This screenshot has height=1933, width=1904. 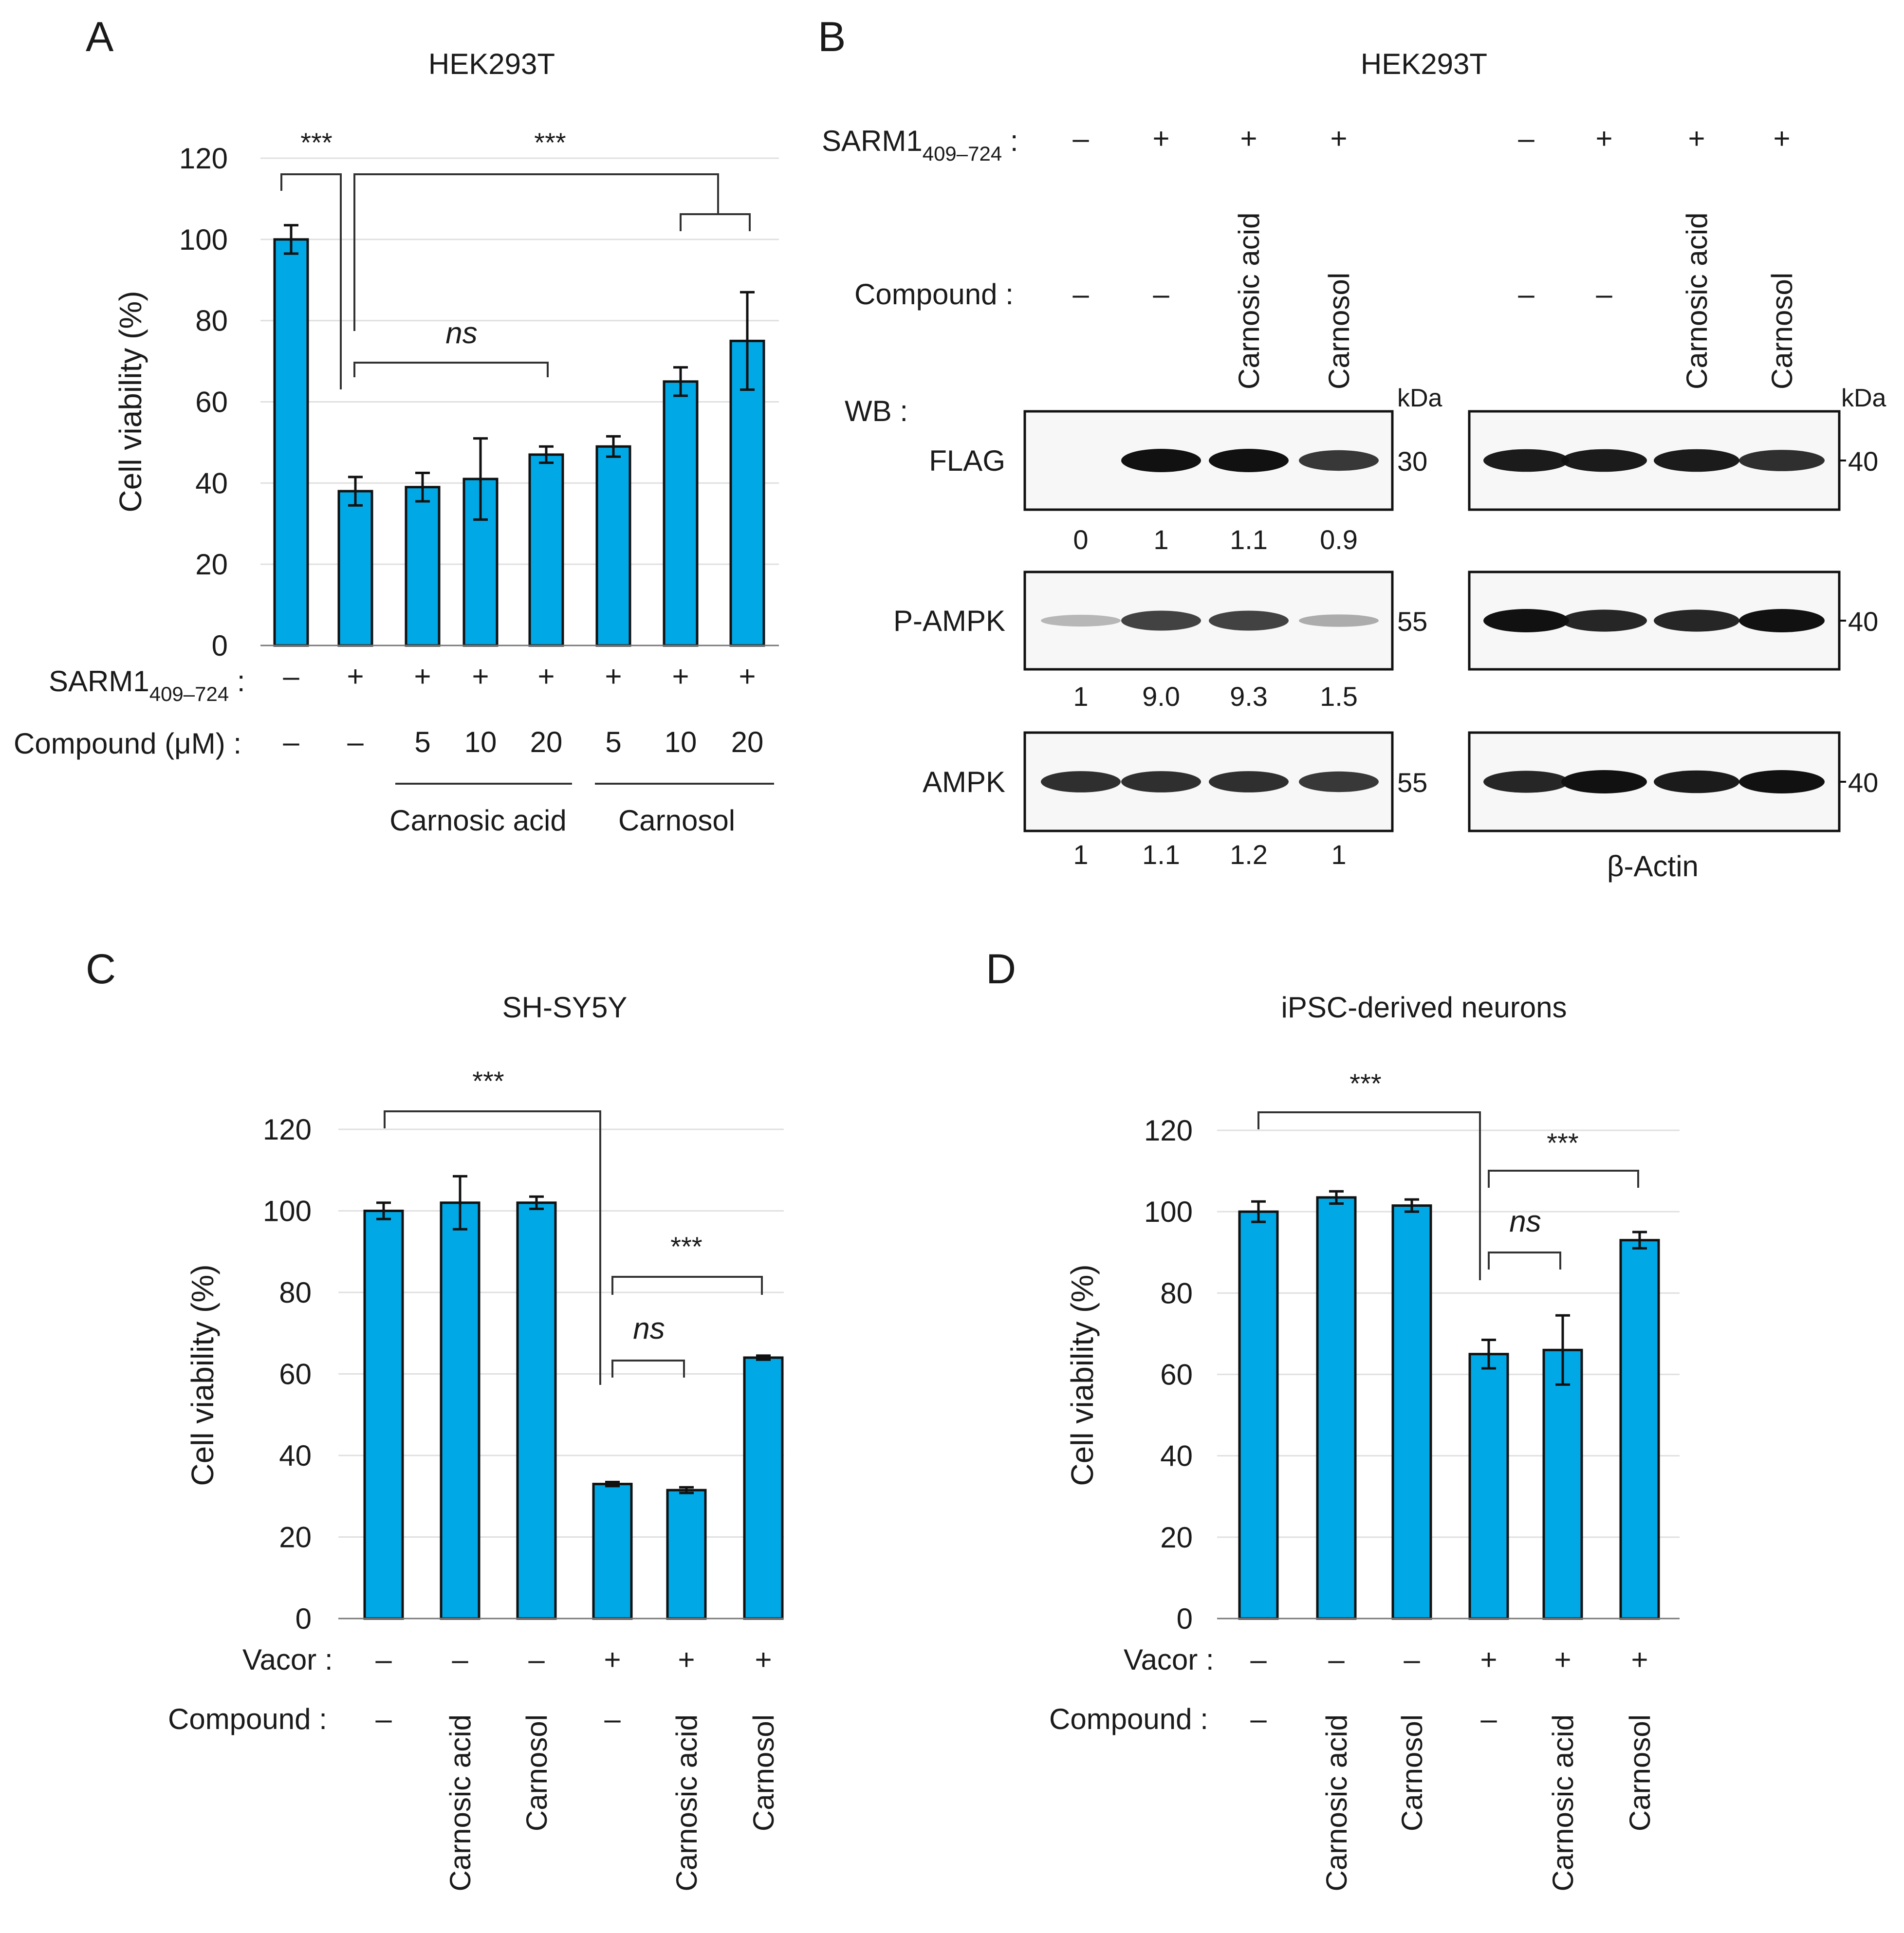 What do you see at coordinates (1010, 141) in the screenshot?
I see `panel-b-sarm1-suffix: :` at bounding box center [1010, 141].